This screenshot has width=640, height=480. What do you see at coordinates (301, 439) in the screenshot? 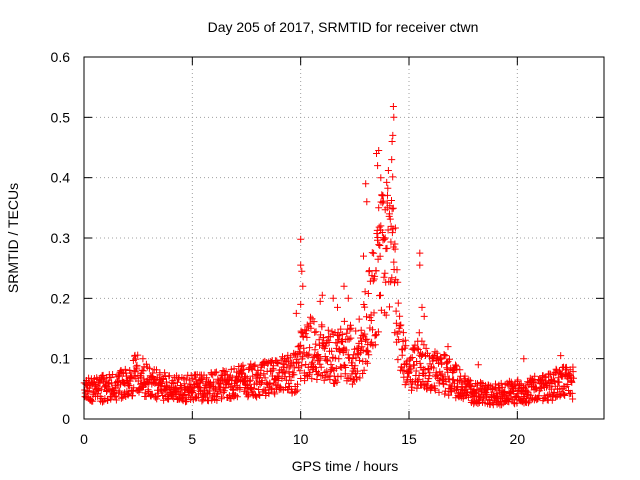
I see `x-tick-label: 10` at bounding box center [301, 439].